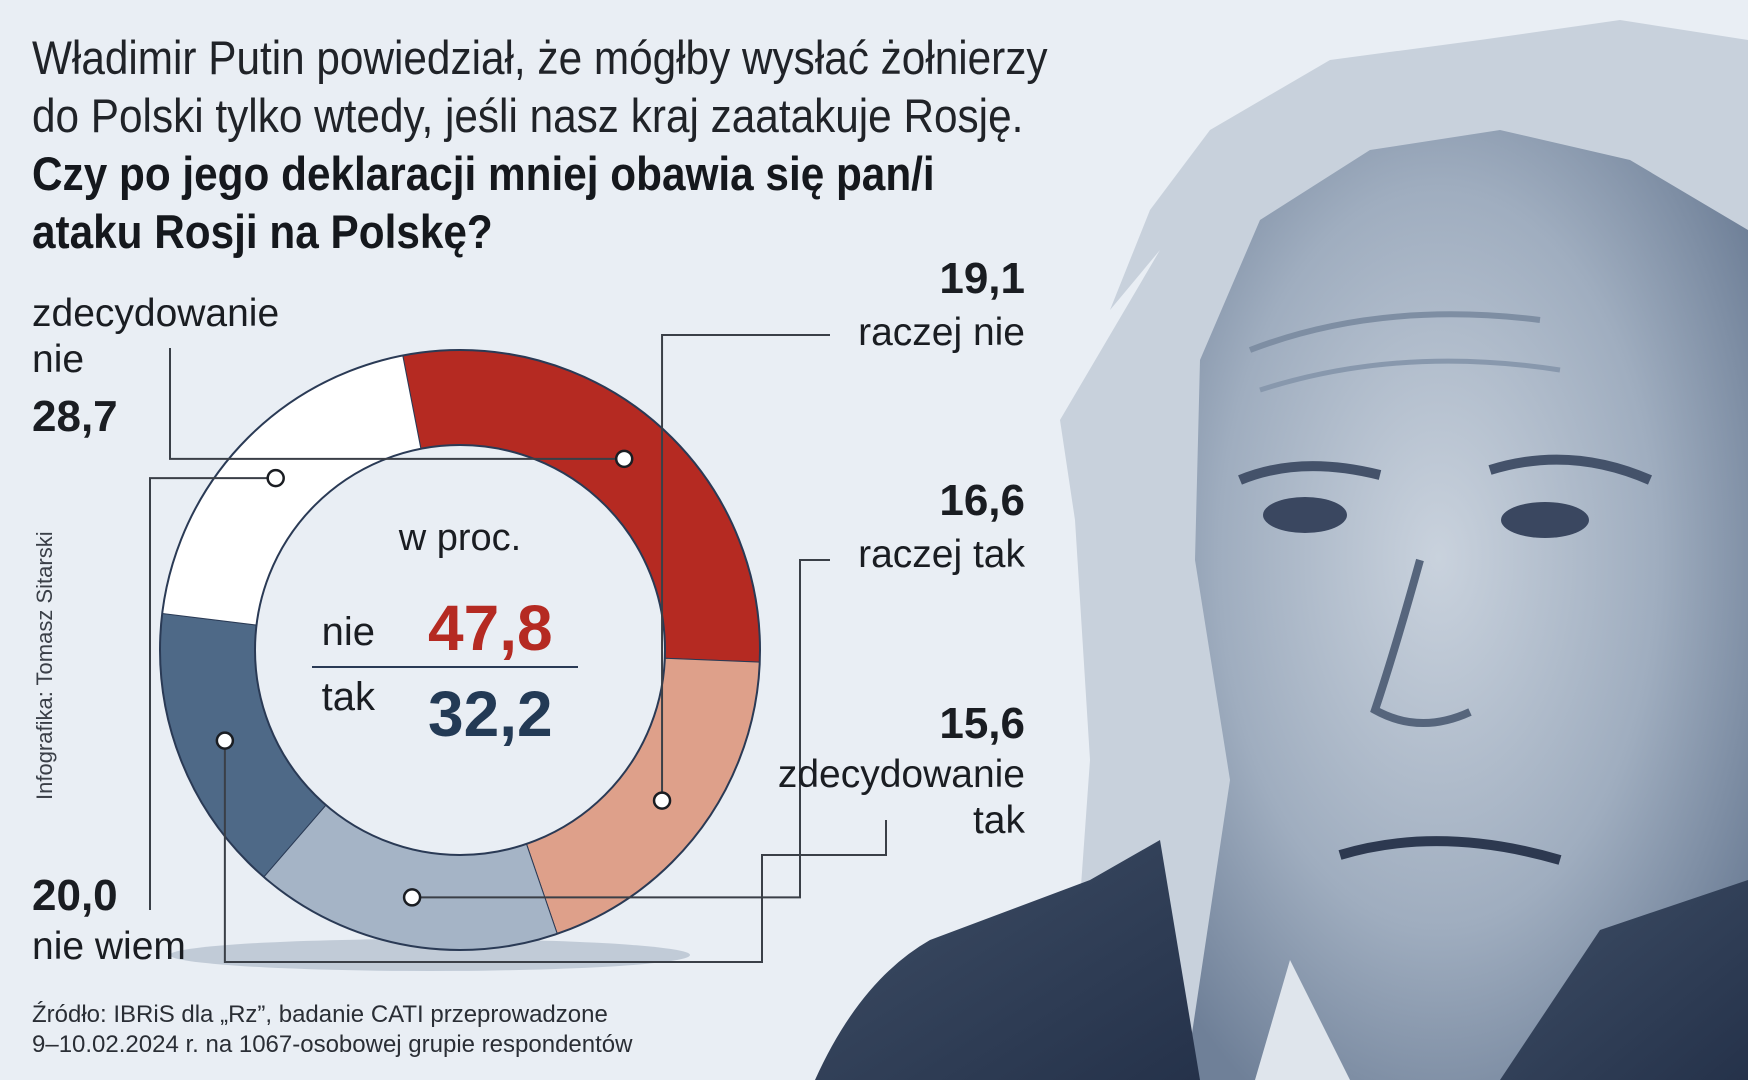 Image resolution: width=1748 pixels, height=1080 pixels. I want to click on label-zdecydowanie-nie-line2: nie, so click(58, 359).